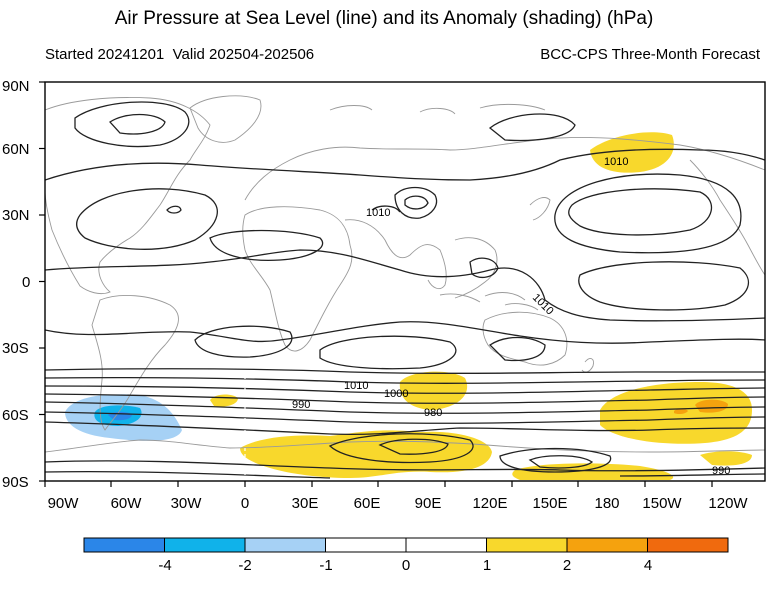  I want to click on anomaly-positive-siberia, so click(632, 152).